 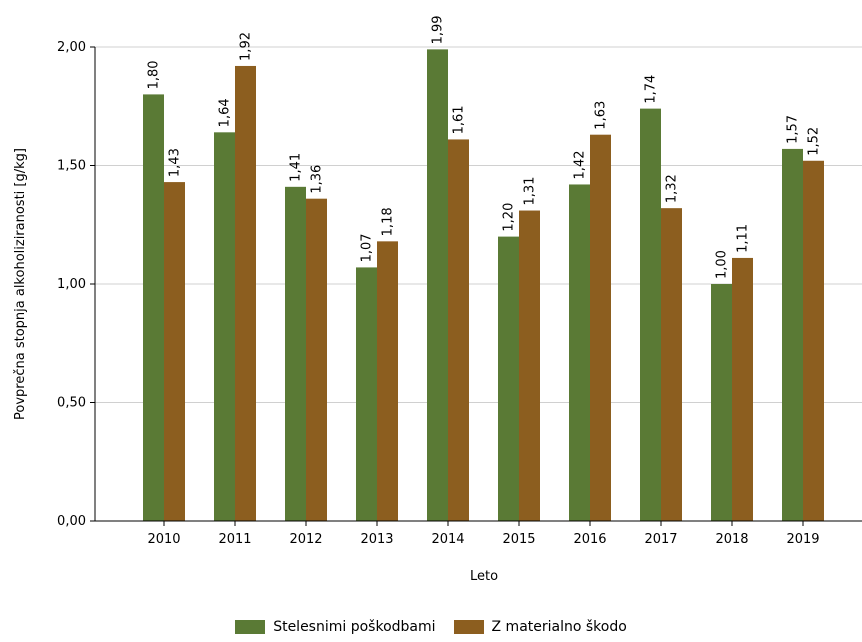 I want to click on data-label-series-1: 1,74, so click(x=651, y=89).